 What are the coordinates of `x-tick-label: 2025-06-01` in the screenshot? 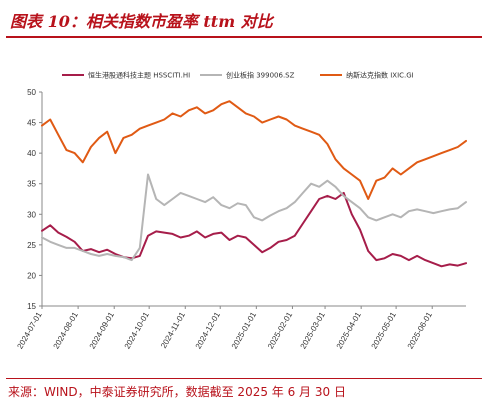 It's located at (420, 330).